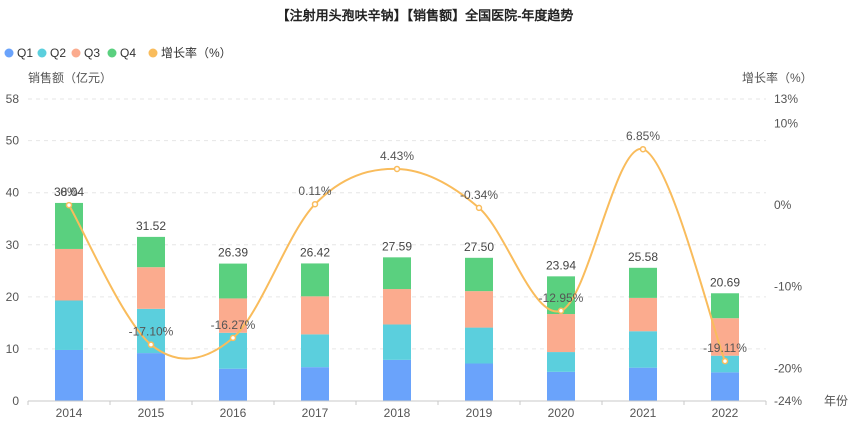 The height and width of the screenshot is (426, 850). Describe the element at coordinates (479, 413) in the screenshot. I see `x-tick-label: 2019` at that location.